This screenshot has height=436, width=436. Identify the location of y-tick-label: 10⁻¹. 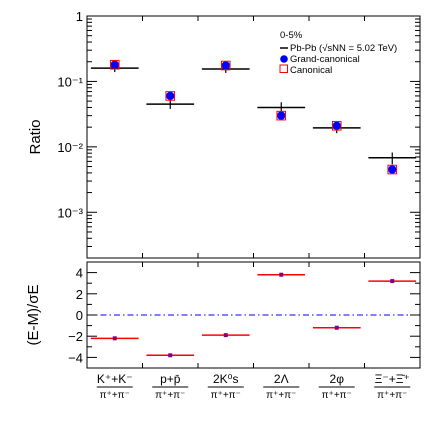
(70, 81).